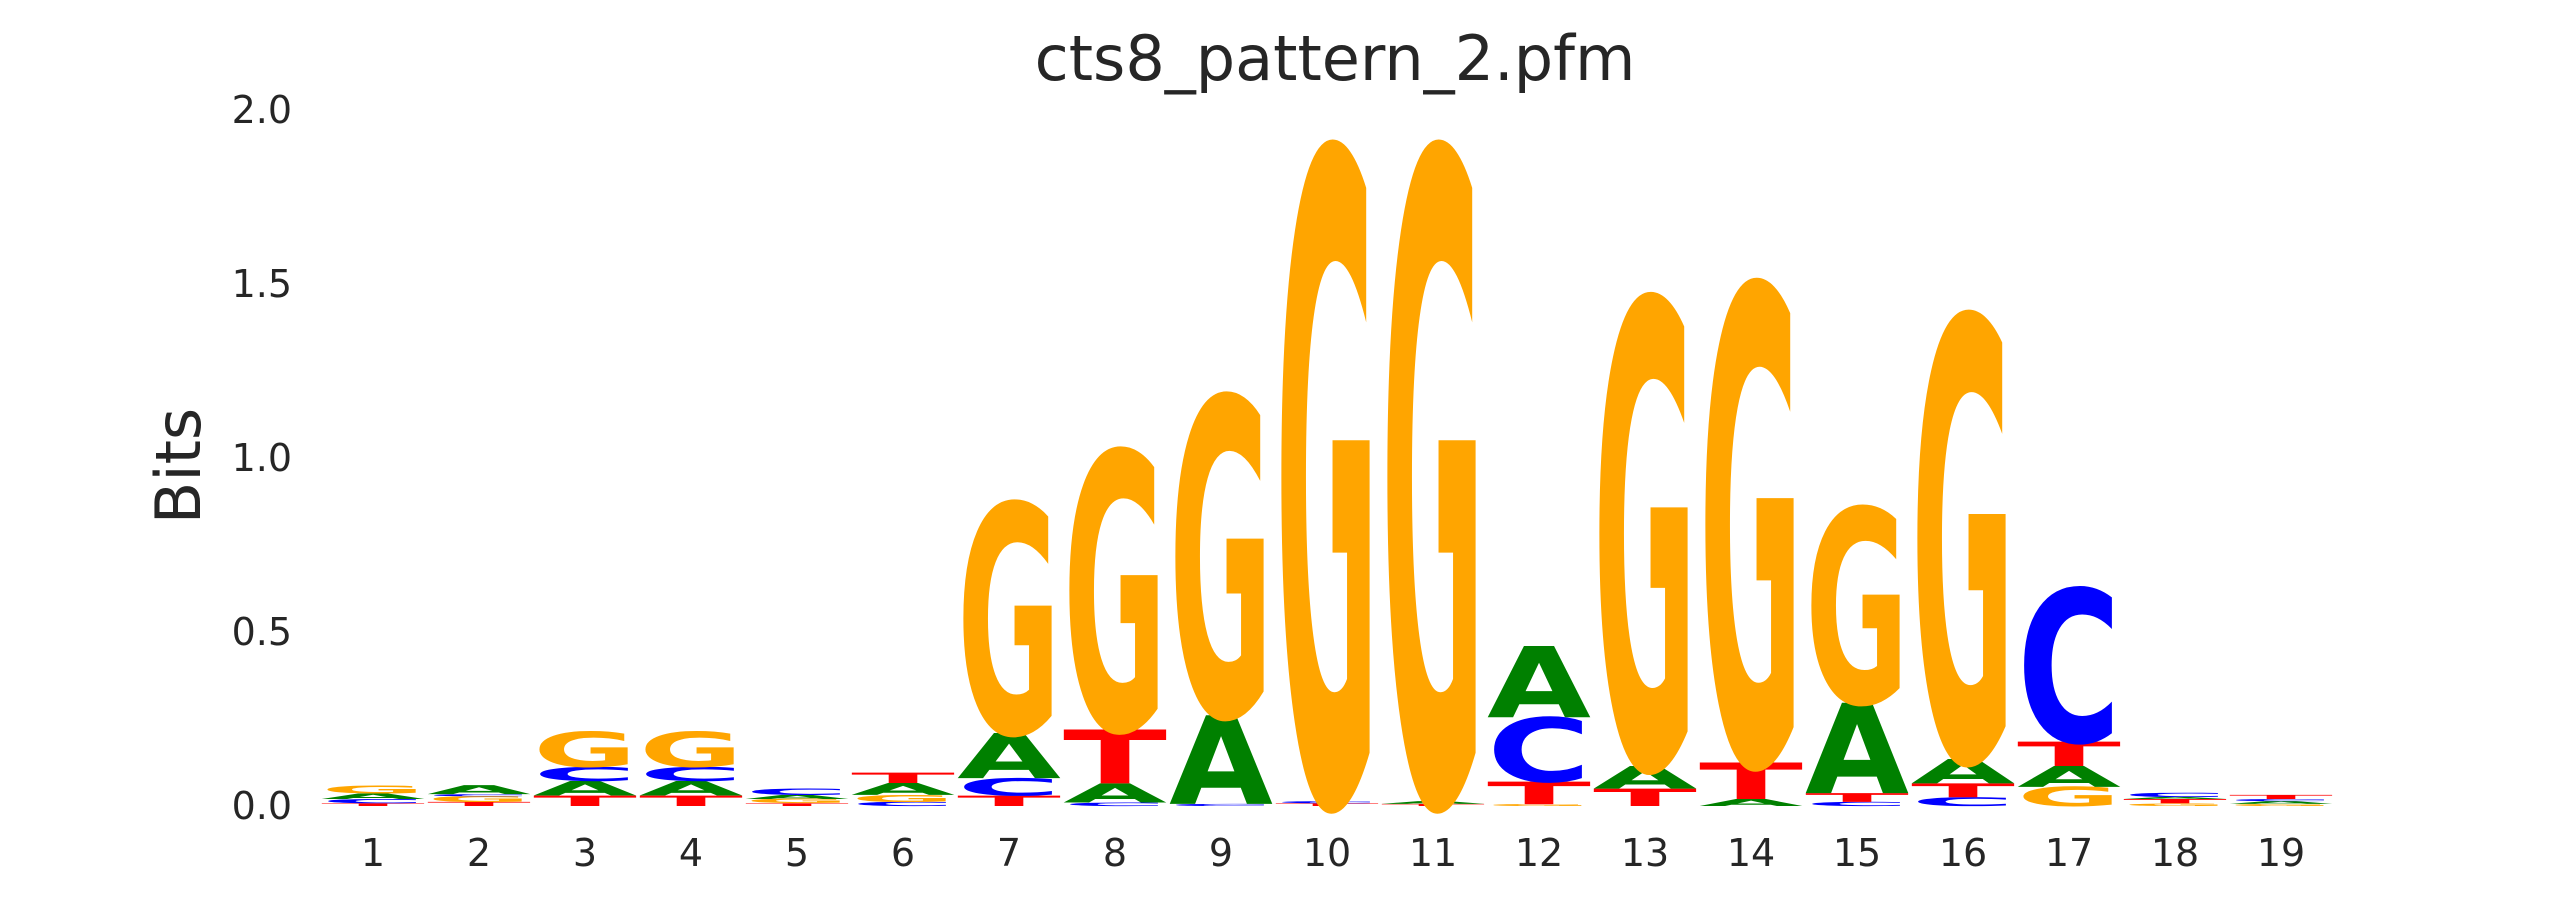 The image size is (2565, 900). Describe the element at coordinates (1009, 853) in the screenshot. I see `x-tick-label: 7` at that location.